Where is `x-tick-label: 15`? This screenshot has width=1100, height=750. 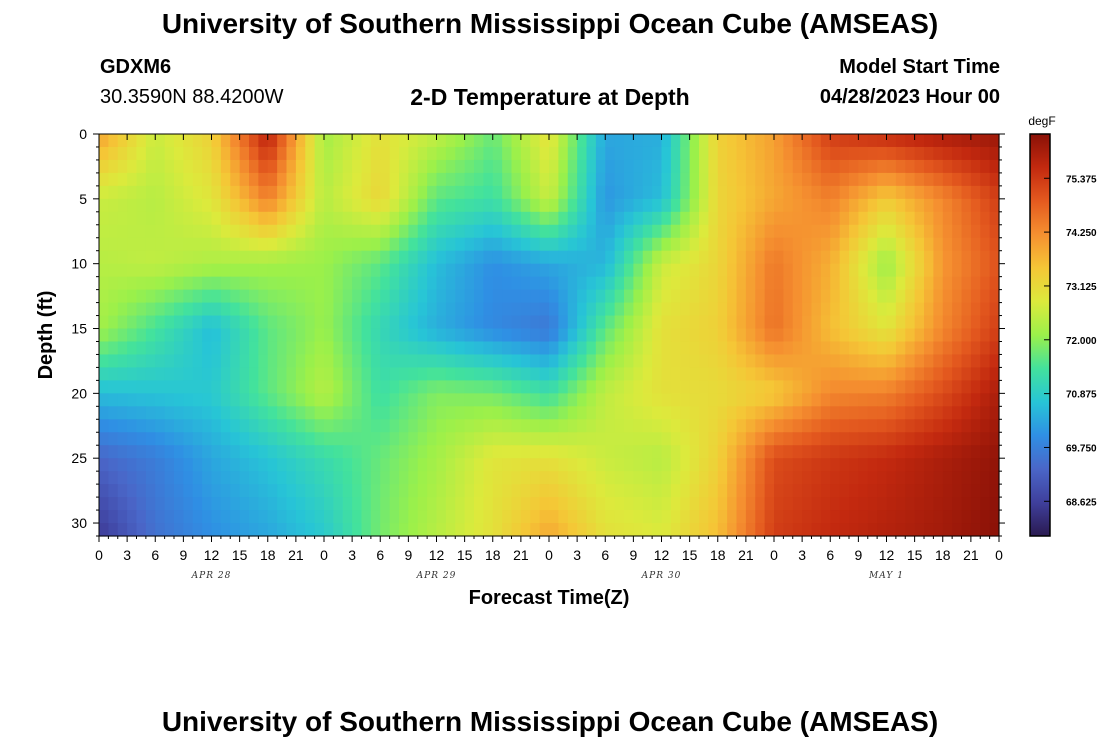
x-tick-label: 15 is located at coordinates (690, 555).